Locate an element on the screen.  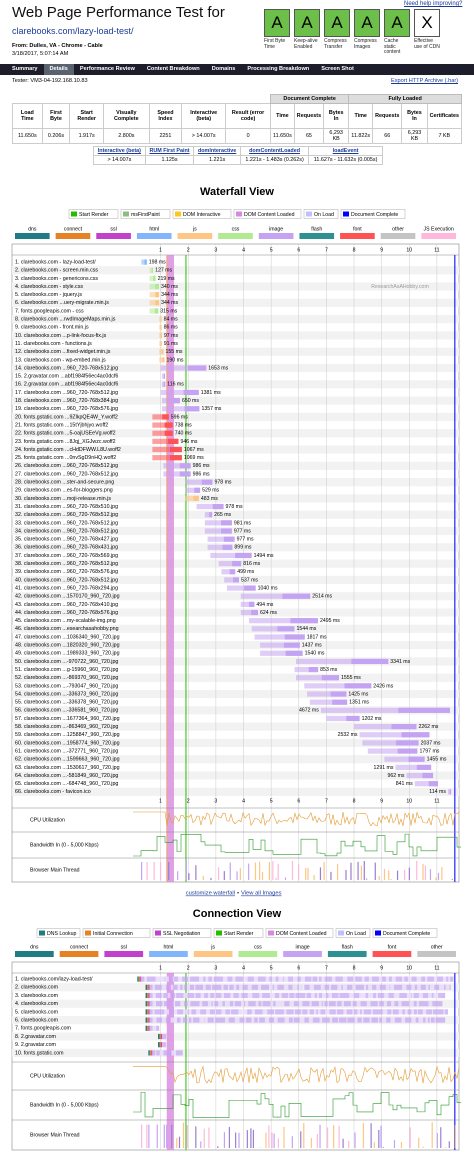
help-link: Need help improving? is located at coordinates (433, 4).